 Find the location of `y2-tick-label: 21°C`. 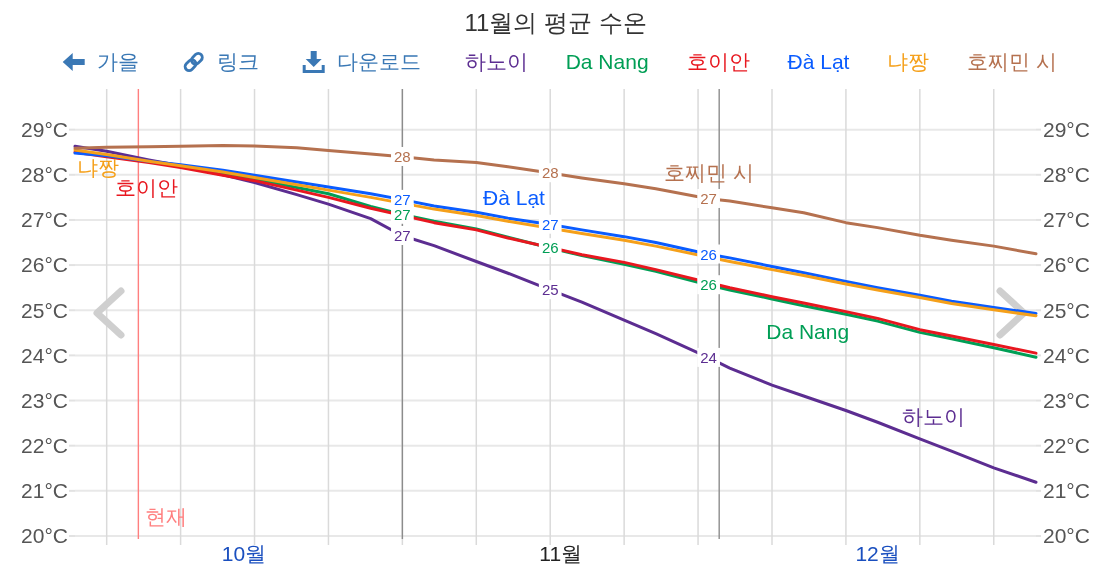

y2-tick-label: 21°C is located at coordinates (1066, 491).